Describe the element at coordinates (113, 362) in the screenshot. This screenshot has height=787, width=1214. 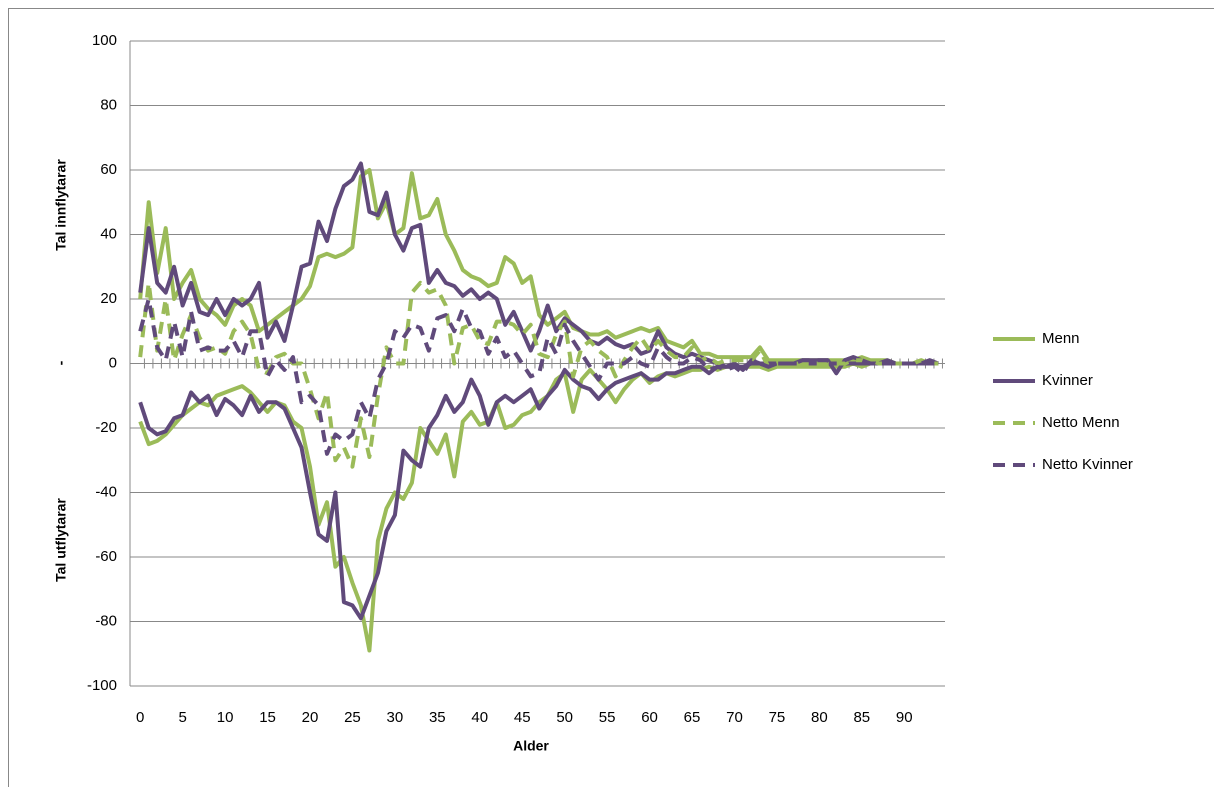
I see `y-tick-label: 0` at that location.